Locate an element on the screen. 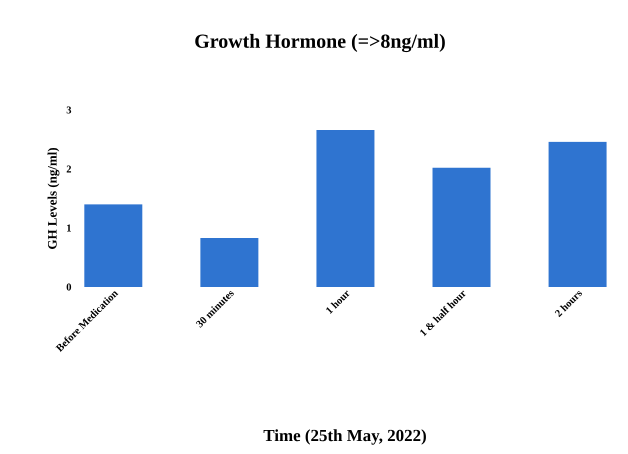 Image resolution: width=628 pixels, height=454 pixels. y-tick-label: 3 is located at coordinates (69, 110).